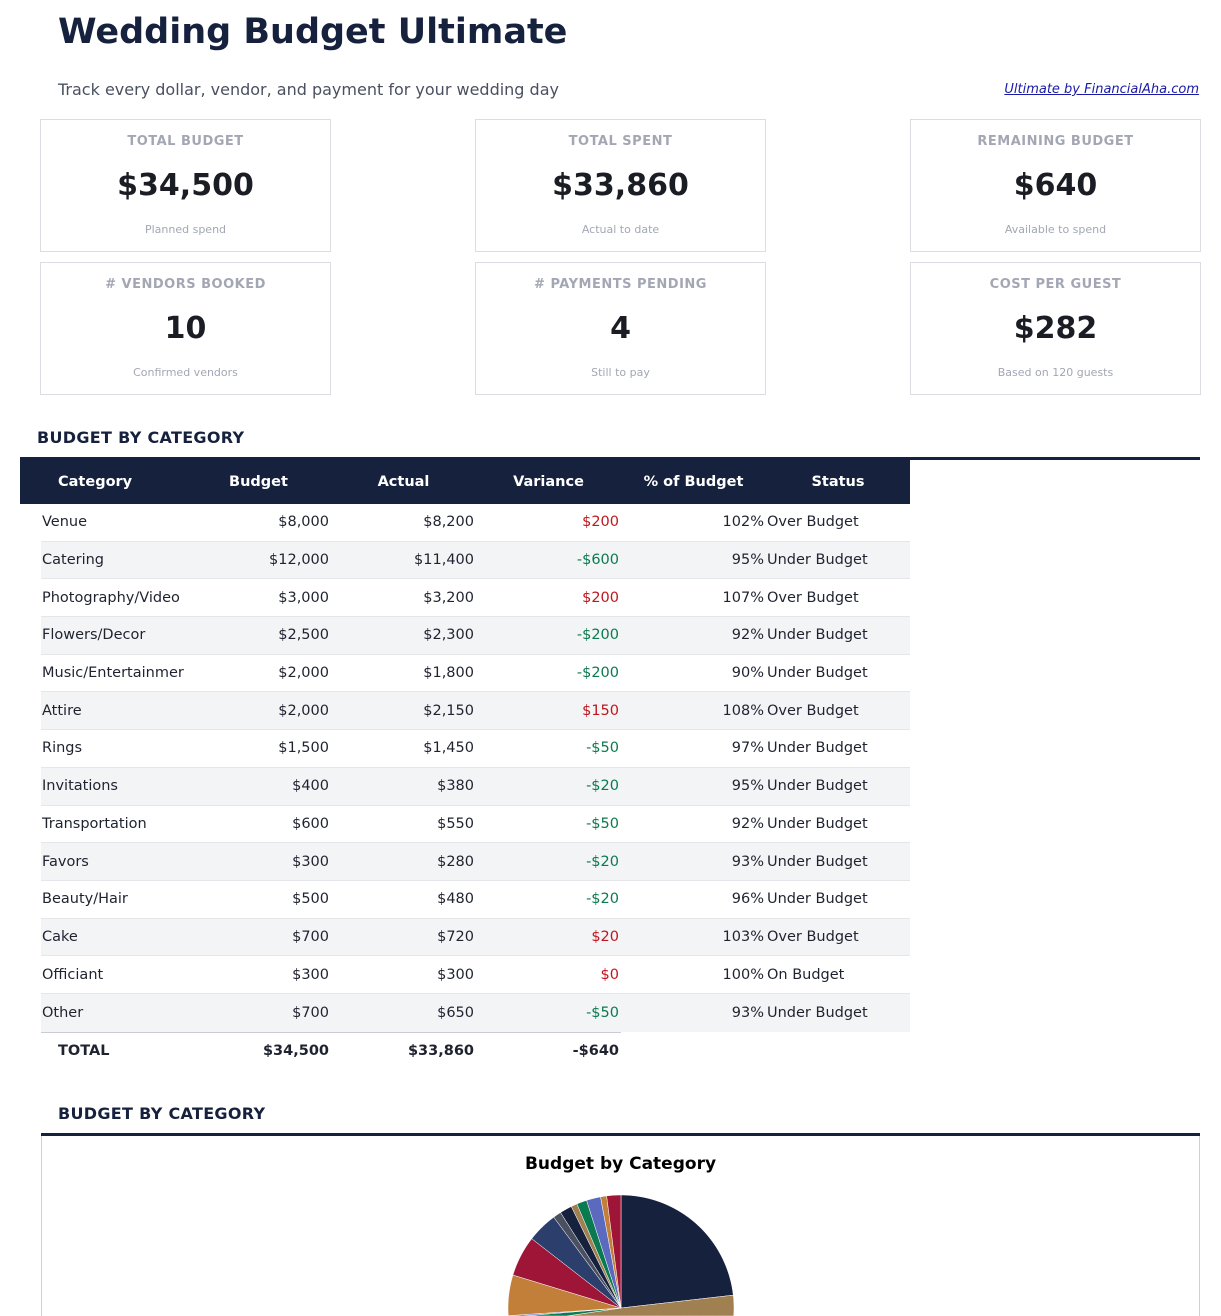 The image size is (1221, 1316). Describe the element at coordinates (475, 900) in the screenshot. I see `table-row: Beauty/Hair $500 $480 -$20 96% Under Budget` at that location.